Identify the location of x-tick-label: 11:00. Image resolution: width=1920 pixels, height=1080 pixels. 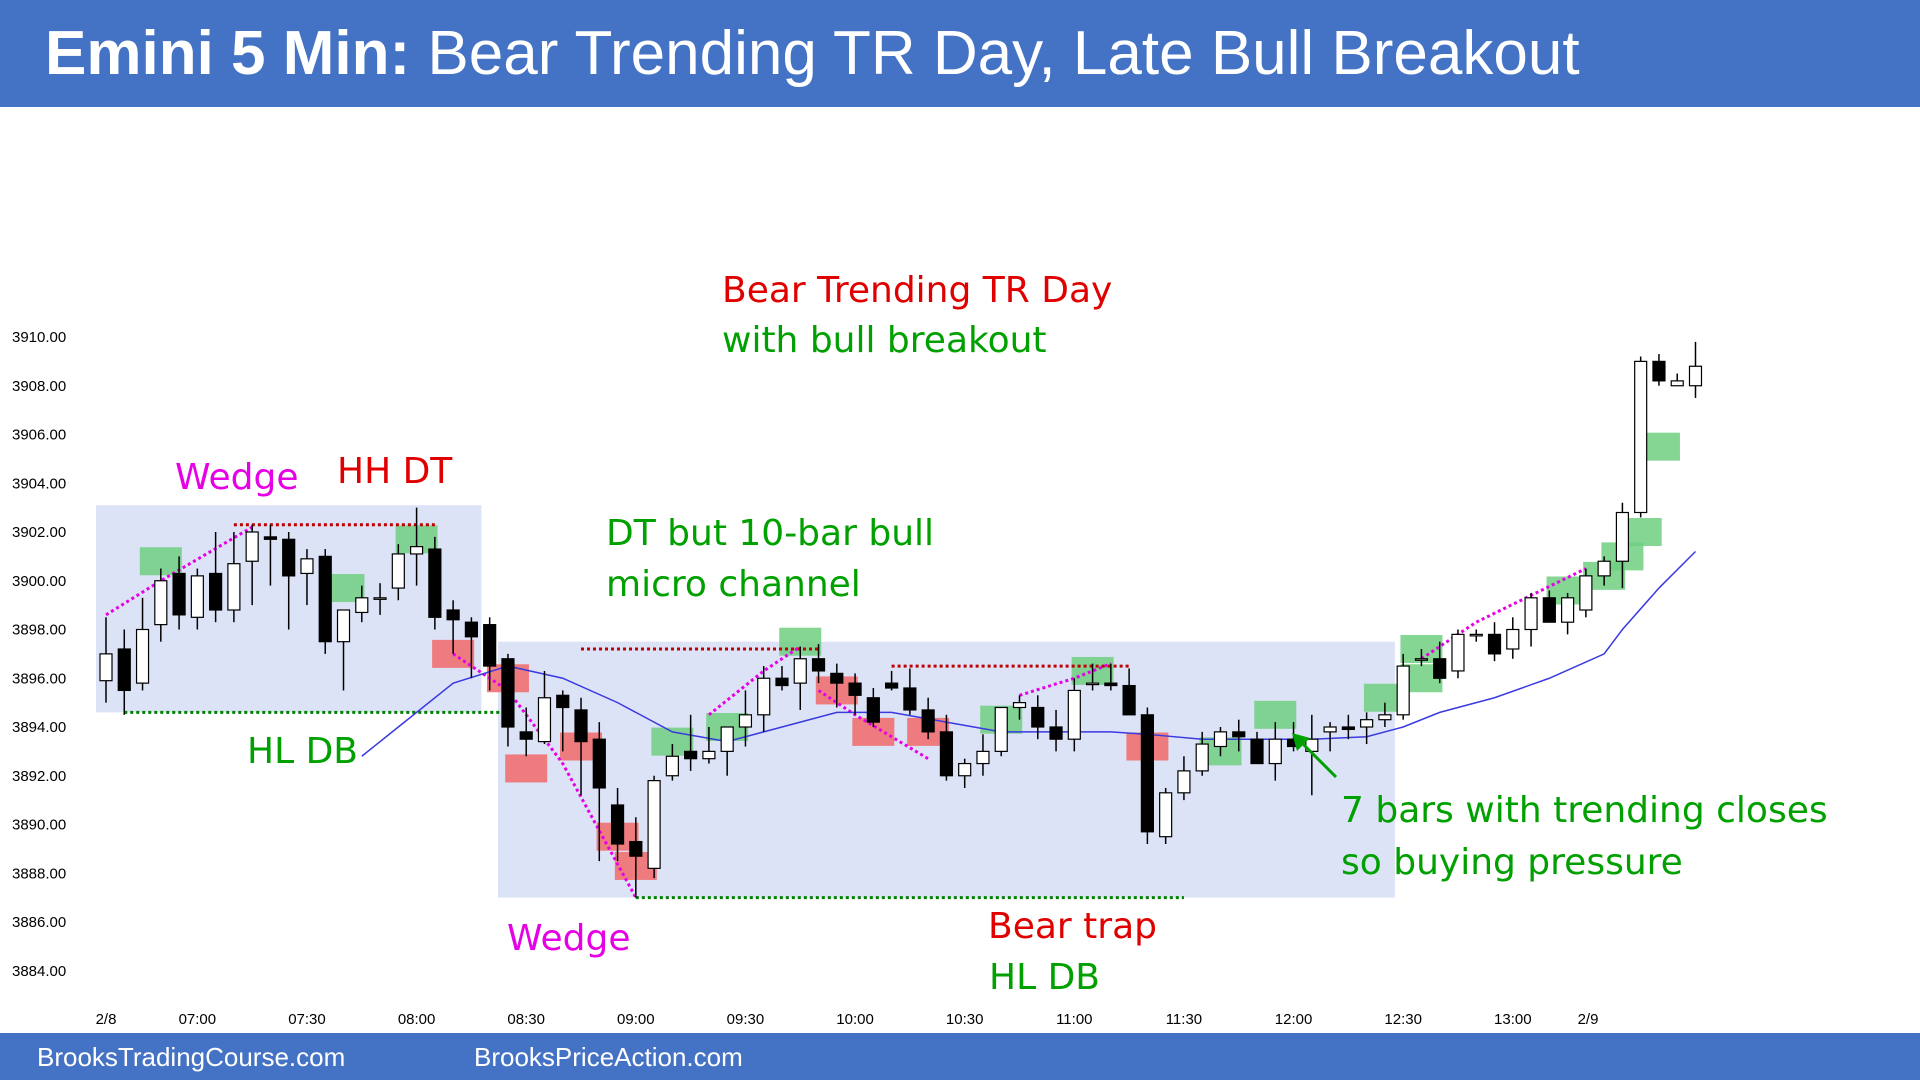
(1074, 1019).